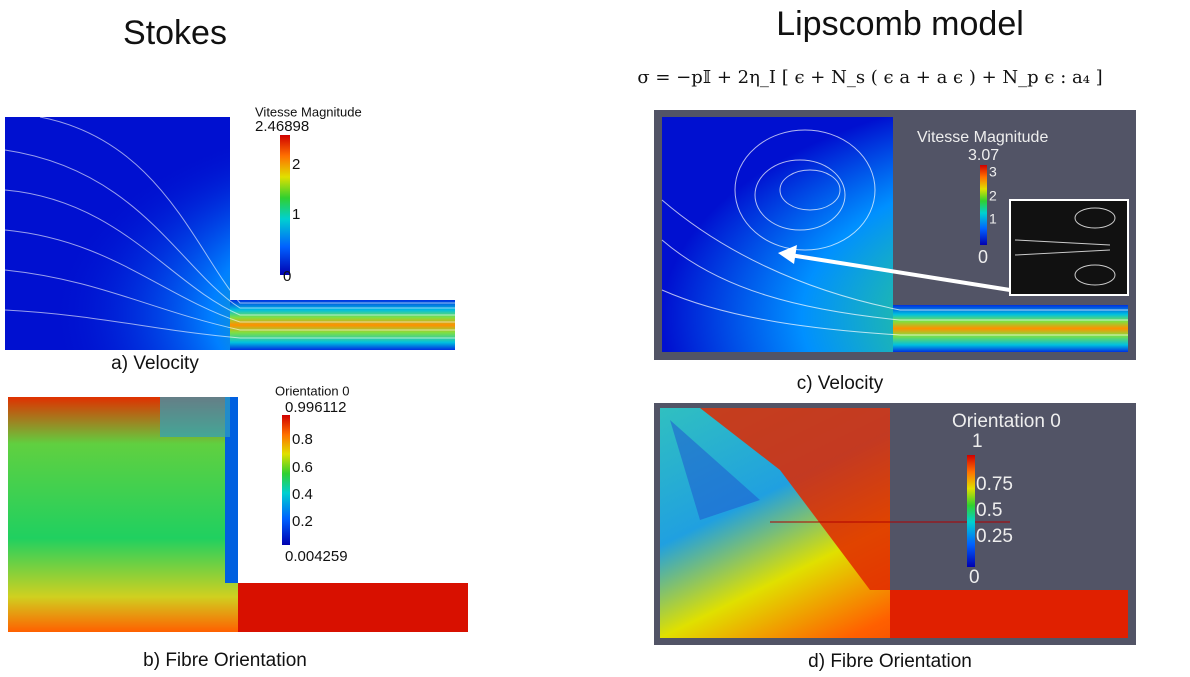 The height and width of the screenshot is (677, 1190). What do you see at coordinates (155, 363) in the screenshot?
I see `caption: a) Velocity` at bounding box center [155, 363].